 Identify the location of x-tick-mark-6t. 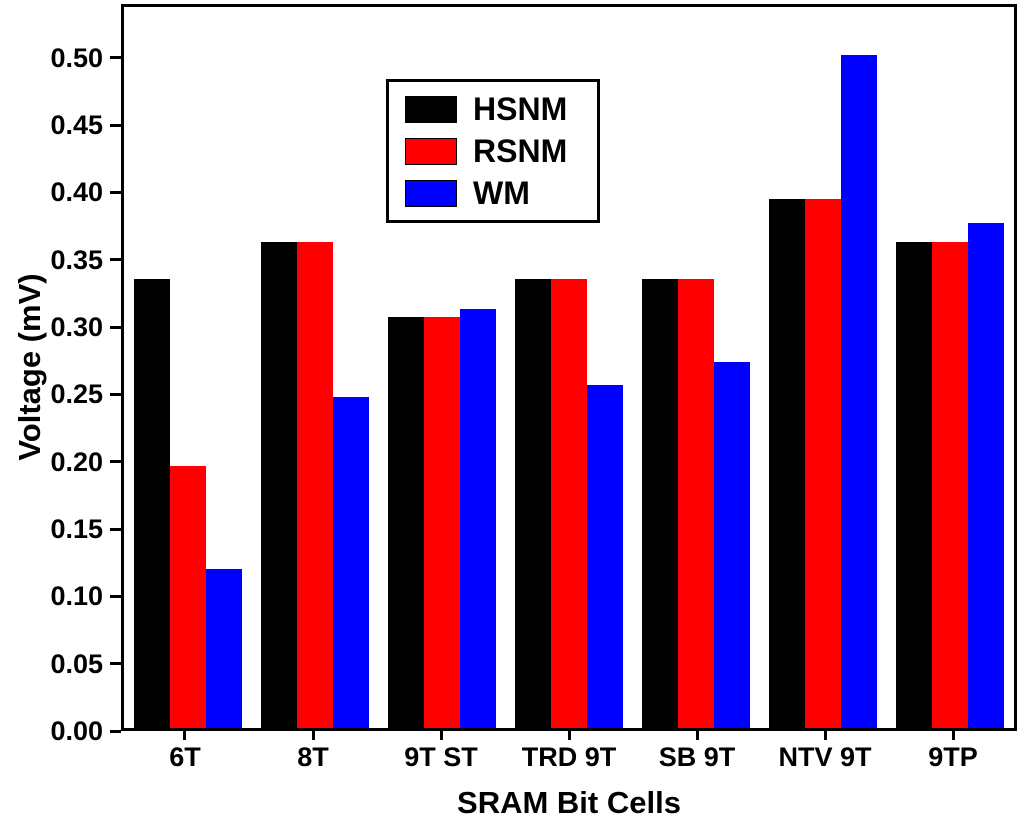
(185, 735).